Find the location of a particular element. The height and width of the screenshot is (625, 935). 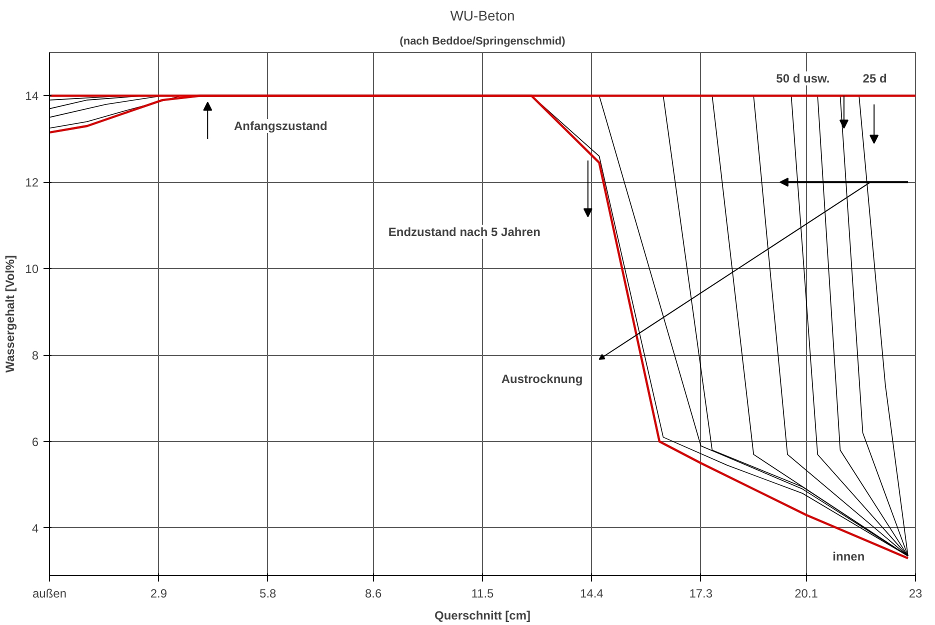

chart-subtitle: (nach Beddoe/Springenschmid) is located at coordinates (483, 42).